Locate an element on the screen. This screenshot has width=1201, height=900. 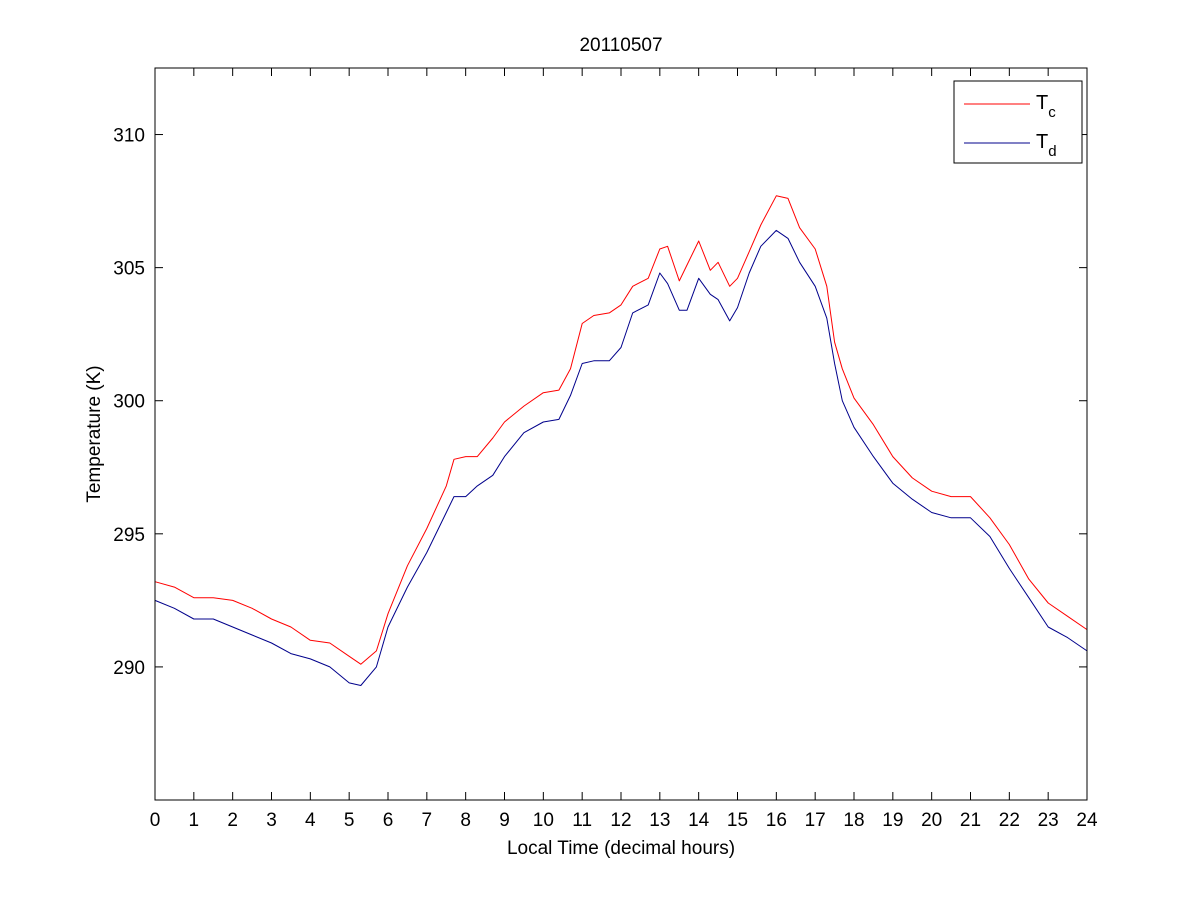
y-tick-label: 305 is located at coordinates (129, 269).